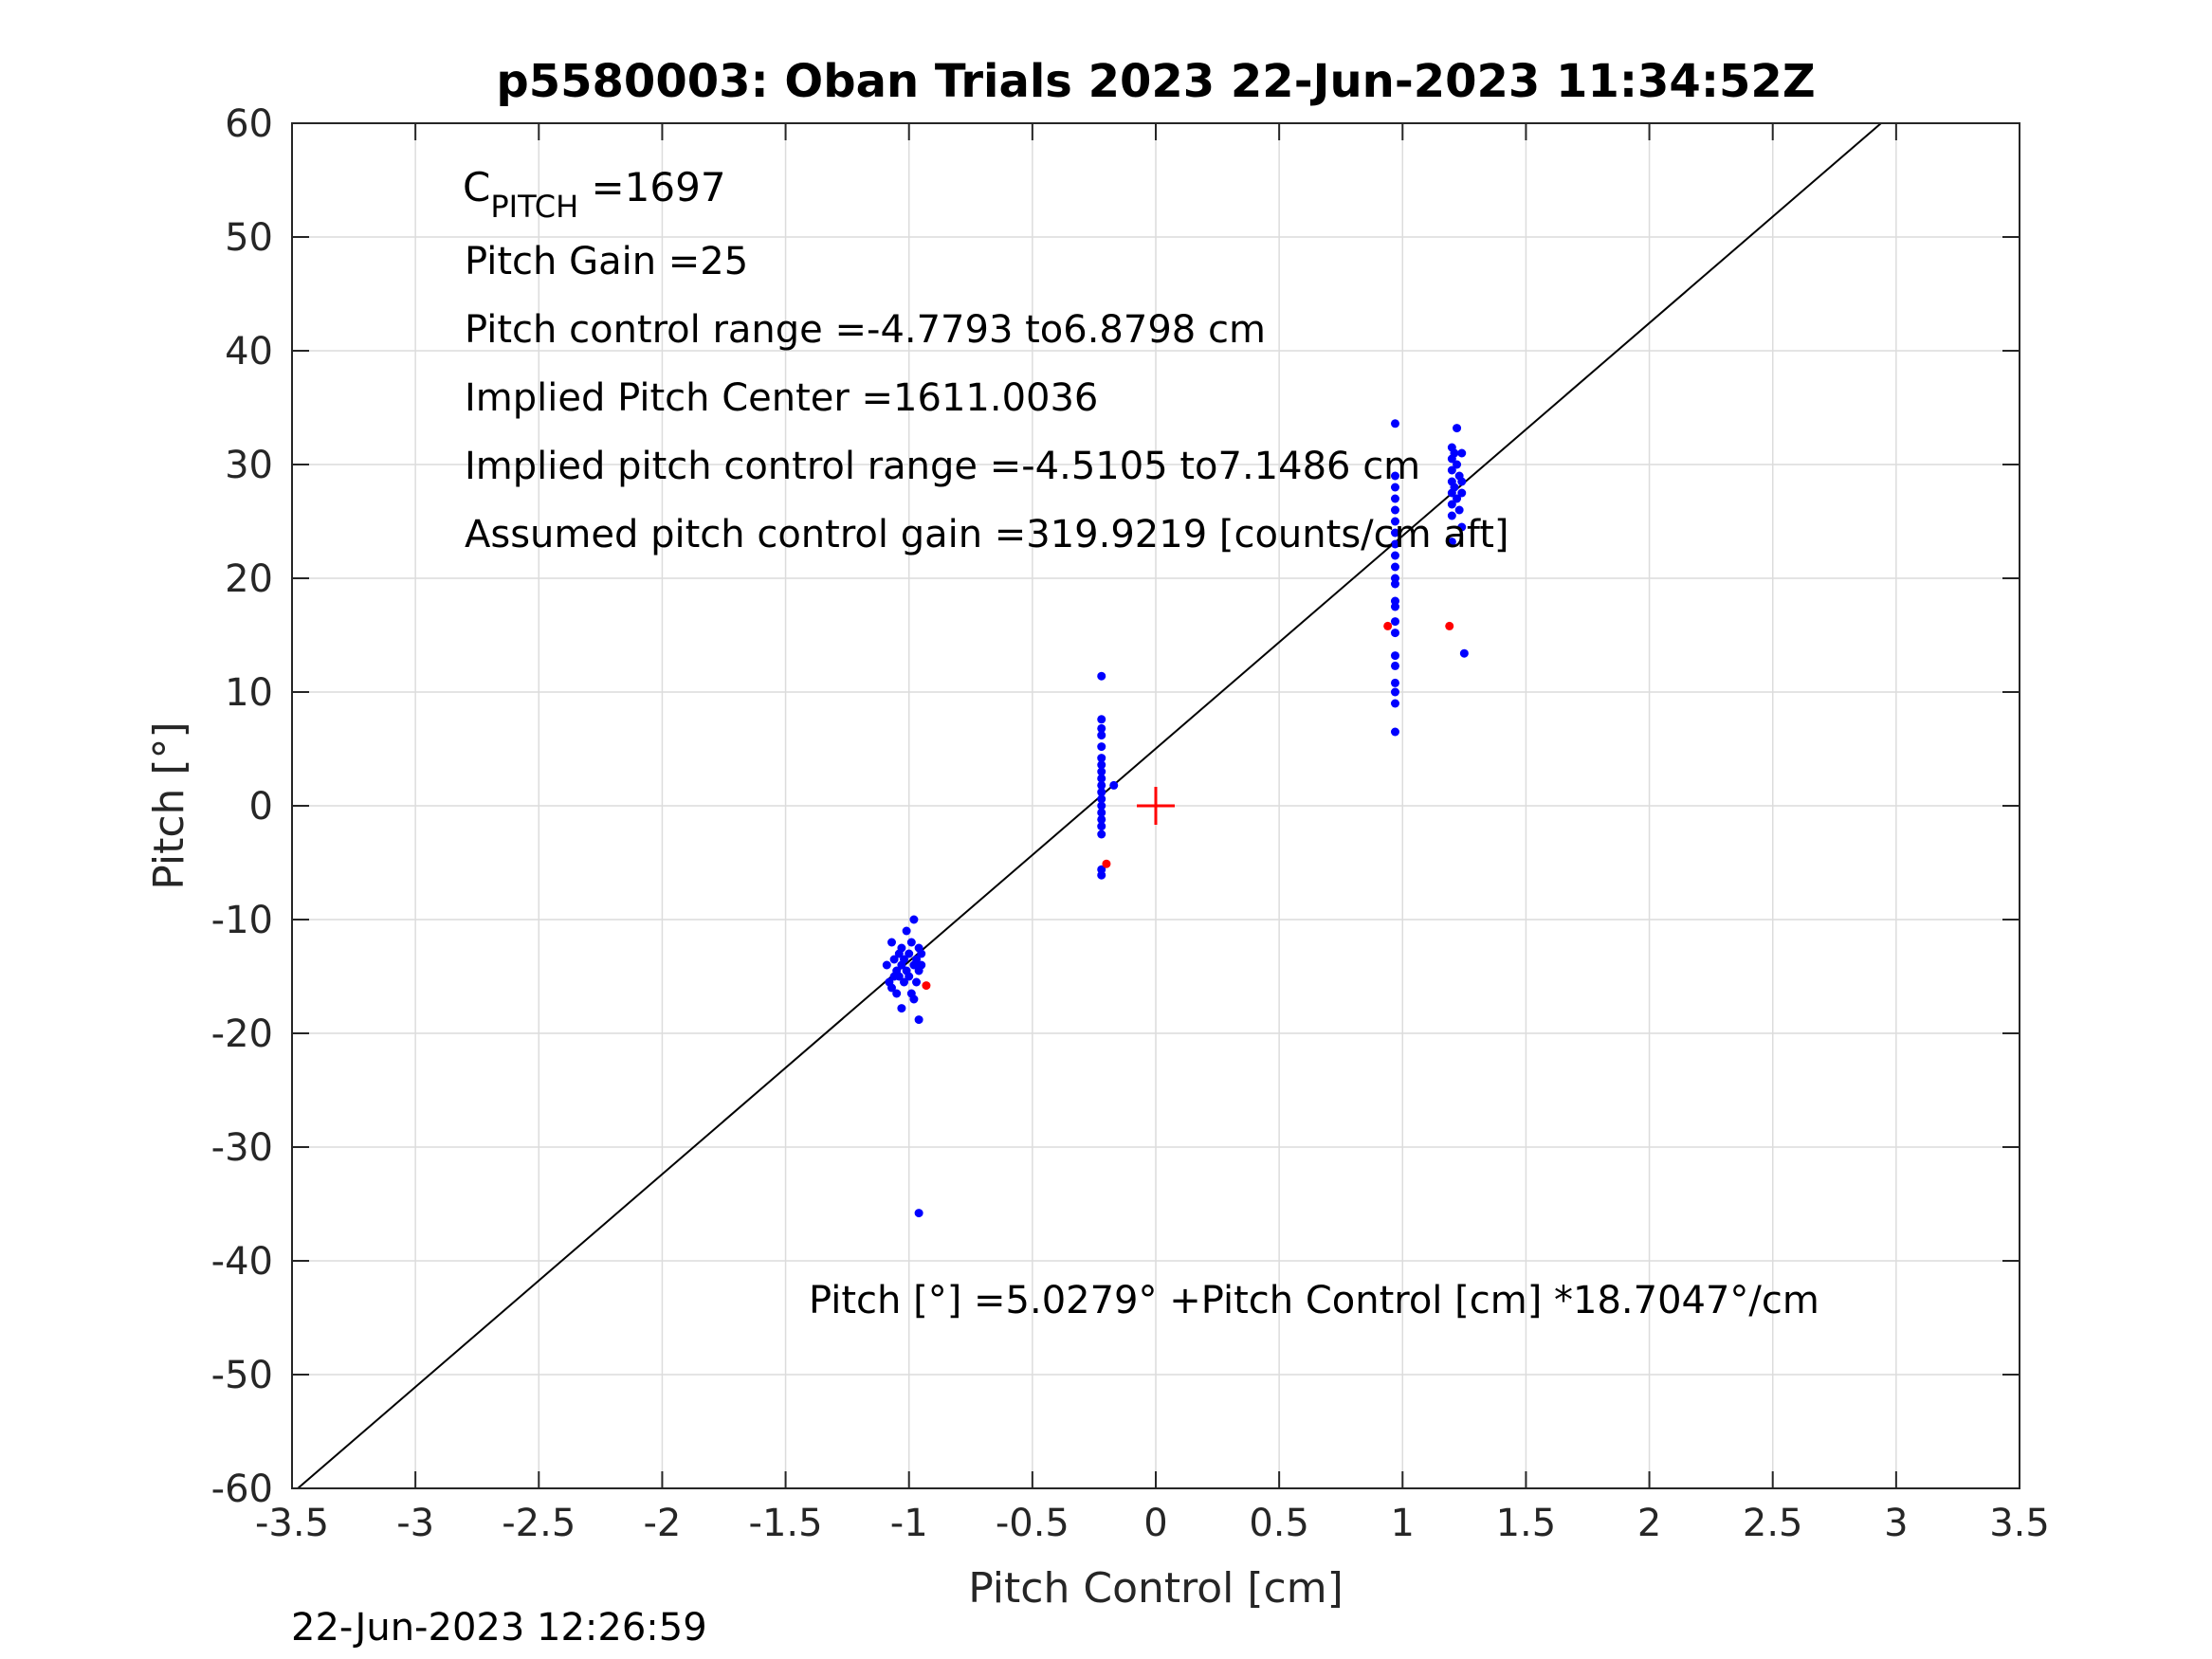 The image size is (2212, 1659). I want to click on x-tick-label: -1, so click(909, 1523).